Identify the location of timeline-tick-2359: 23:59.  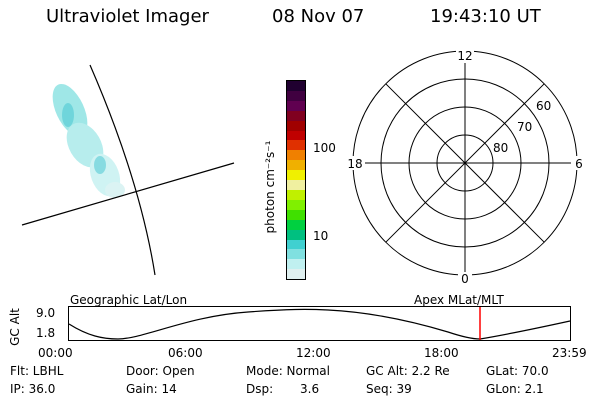
(569, 353).